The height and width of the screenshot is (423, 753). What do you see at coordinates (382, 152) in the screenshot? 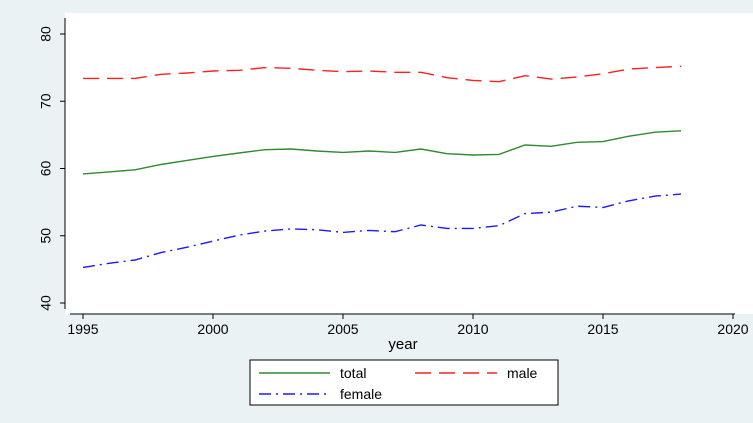
I see `series-line-total` at bounding box center [382, 152].